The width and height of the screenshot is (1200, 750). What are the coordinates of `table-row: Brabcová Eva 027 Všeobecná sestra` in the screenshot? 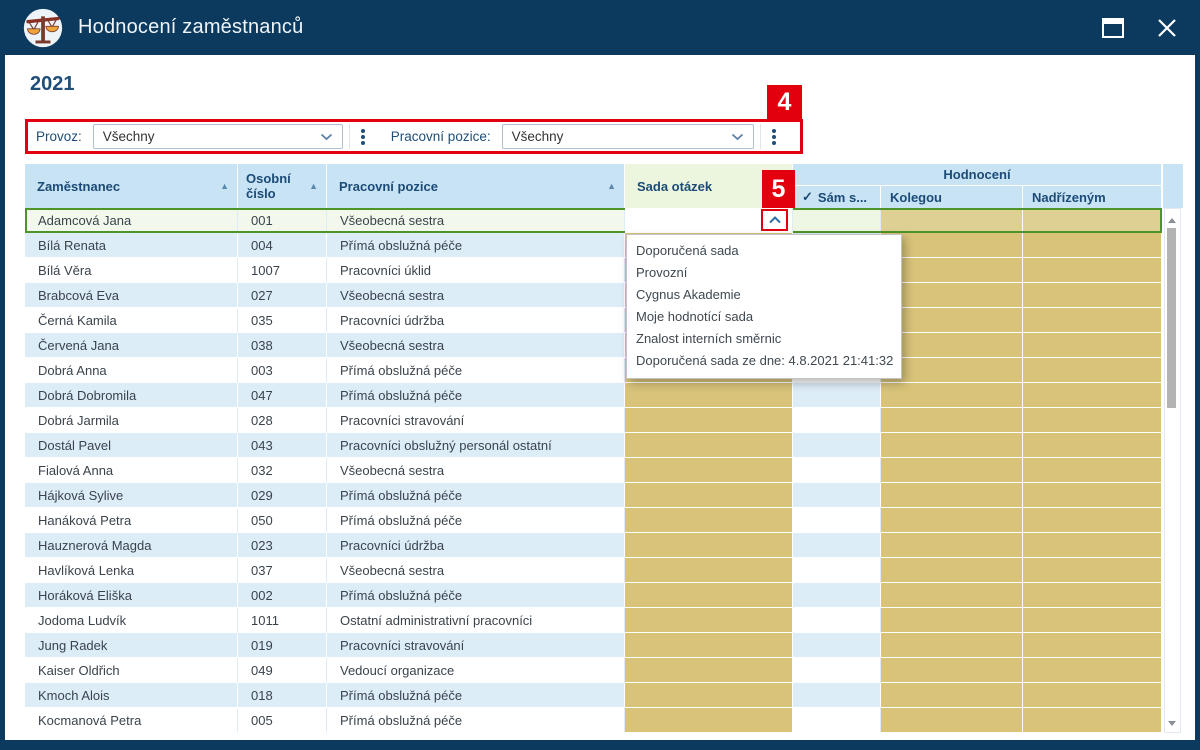 It's located at (593, 295).